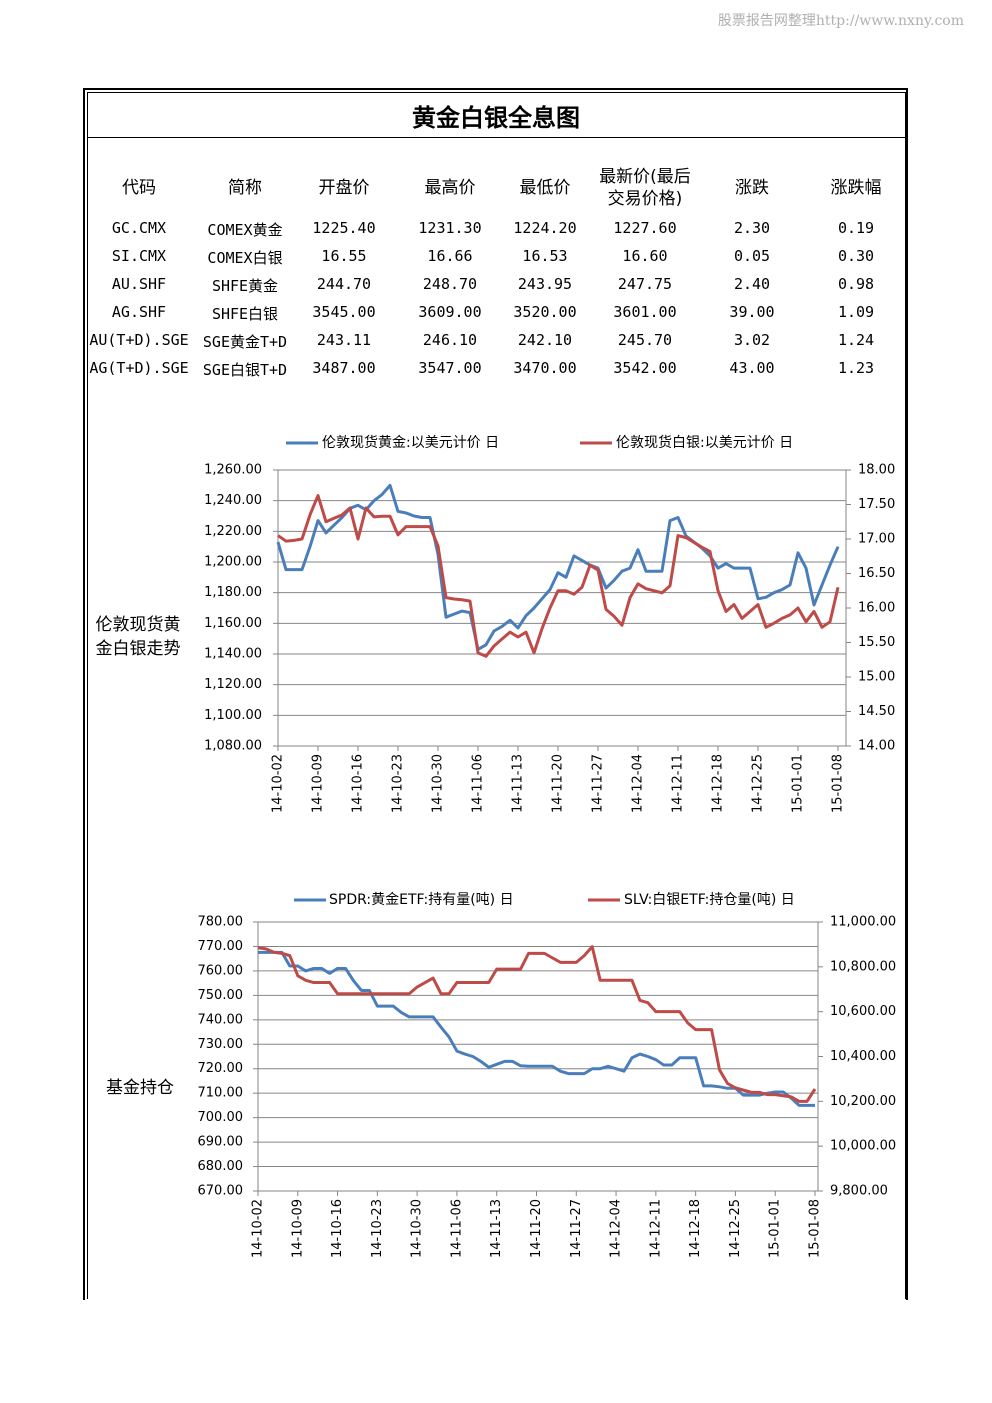 Image resolution: width=992 pixels, height=1403 pixels. I want to click on table-cell: 0.19, so click(856, 228).